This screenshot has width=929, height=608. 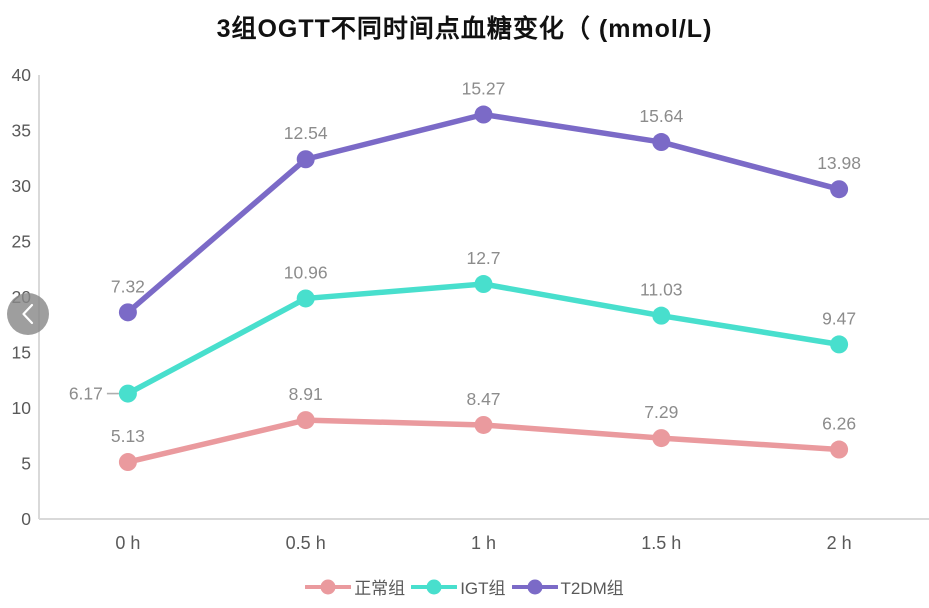 I want to click on x-axis-label: 0.5 h, so click(x=306, y=543).